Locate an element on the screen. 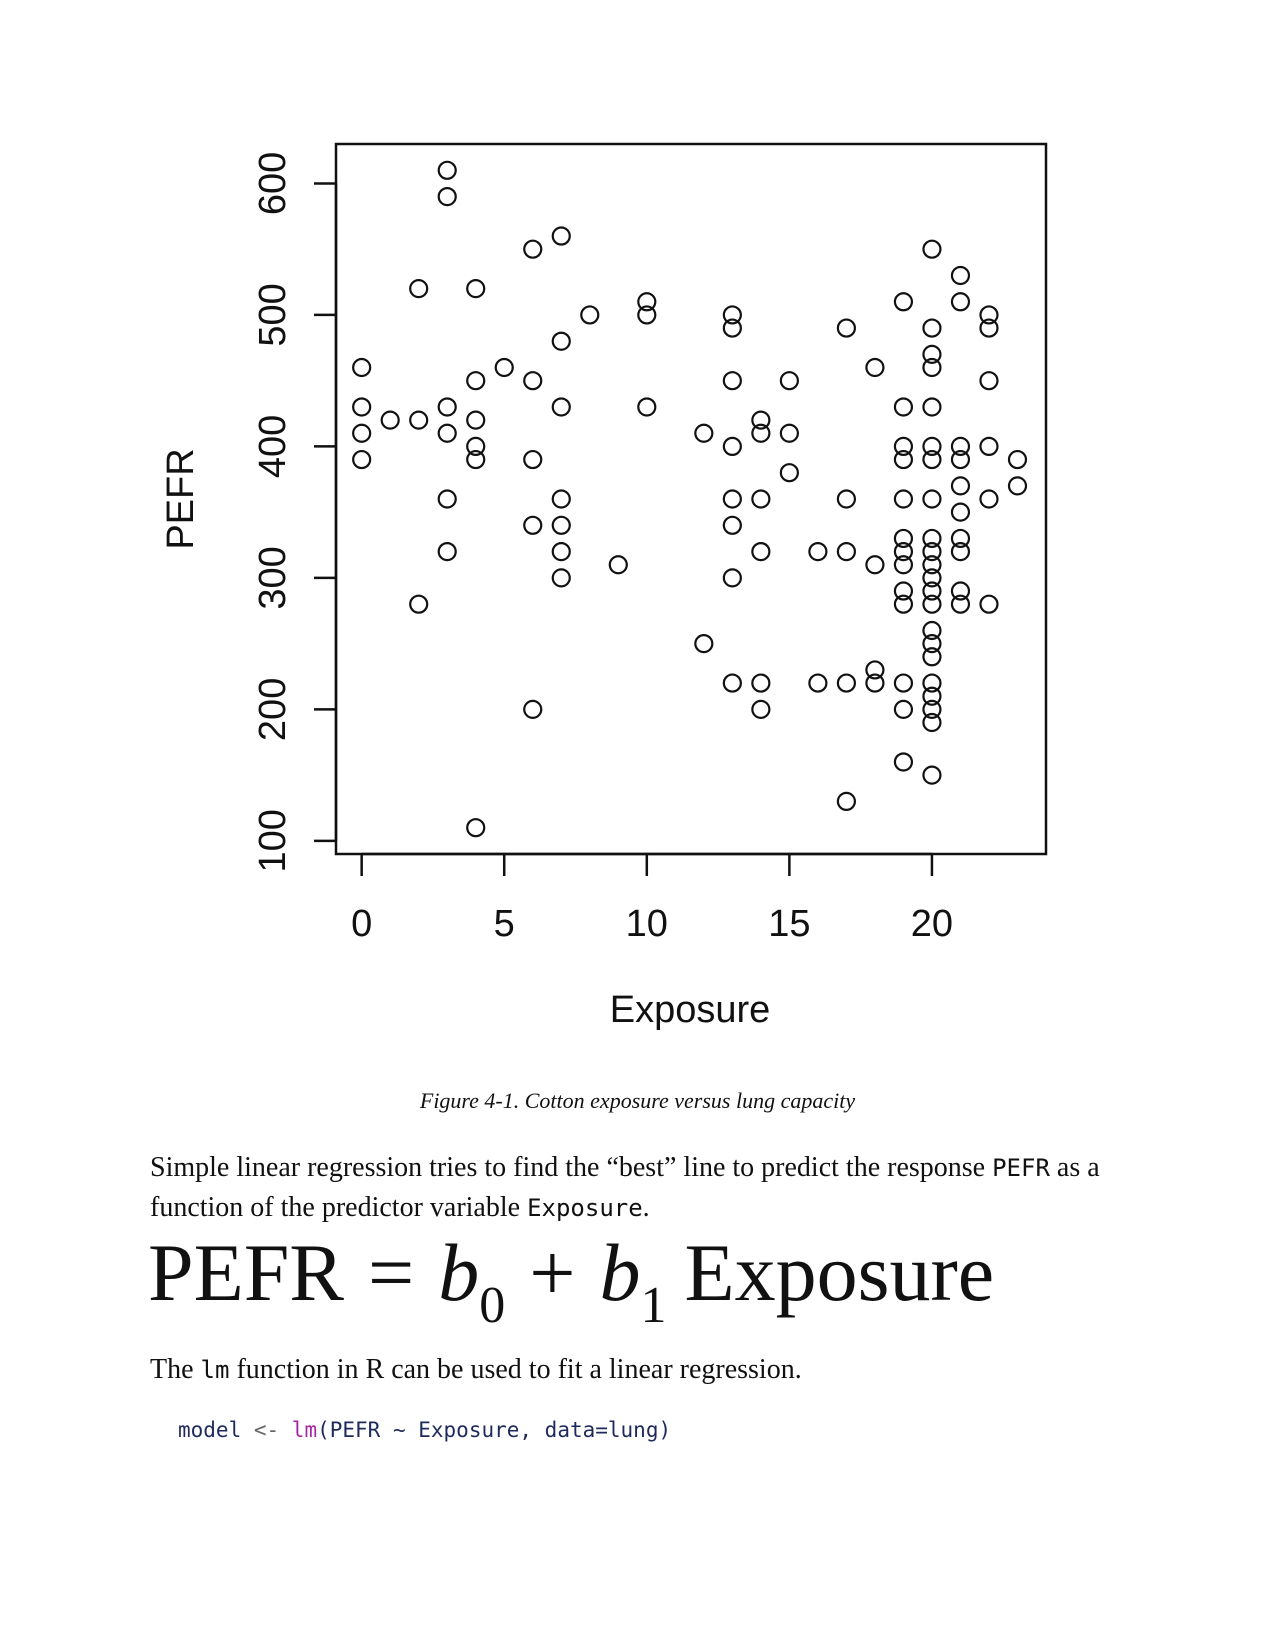  code-block: model <- lm(PEFR ~ Exposure, data=lung) is located at coordinates (424, 1430).